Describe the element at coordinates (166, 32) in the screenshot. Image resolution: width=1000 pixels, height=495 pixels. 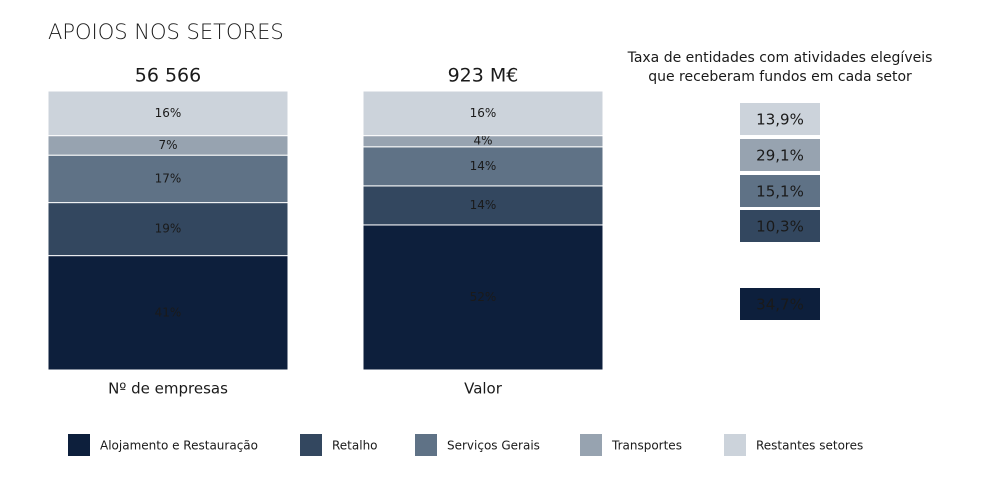
I see `chart-title: APOIOS NOS SETORES` at that location.